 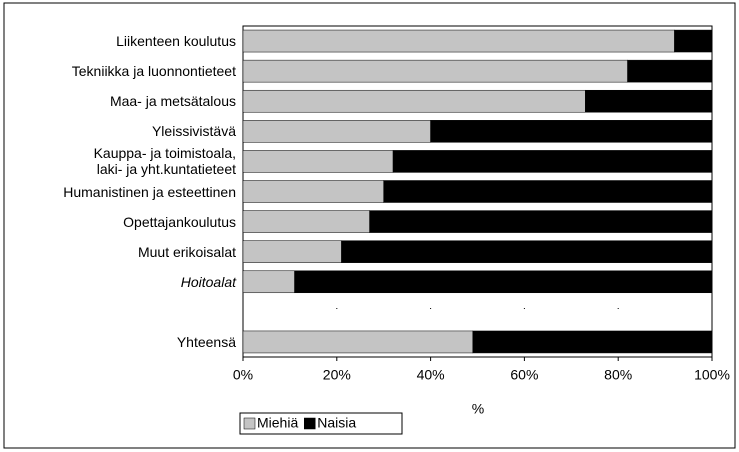 What do you see at coordinates (712, 375) in the screenshot?
I see `x-tick-label: 100%` at bounding box center [712, 375].